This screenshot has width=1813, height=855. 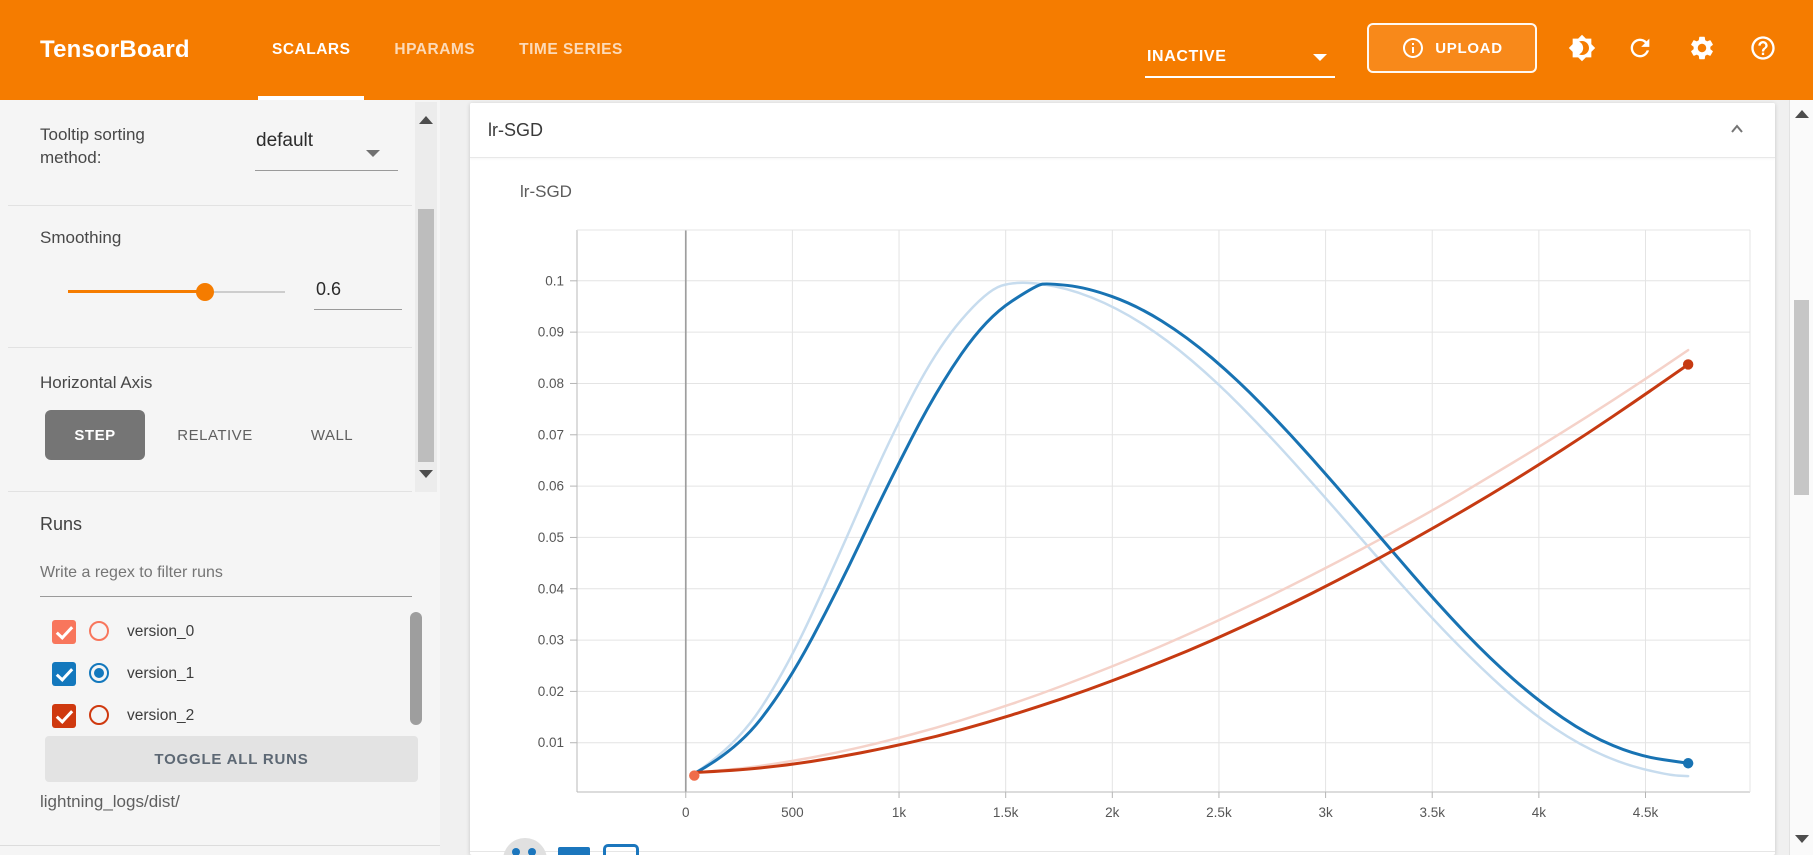 What do you see at coordinates (202, 674) in the screenshot?
I see `run-row-version_1: version_1` at bounding box center [202, 674].